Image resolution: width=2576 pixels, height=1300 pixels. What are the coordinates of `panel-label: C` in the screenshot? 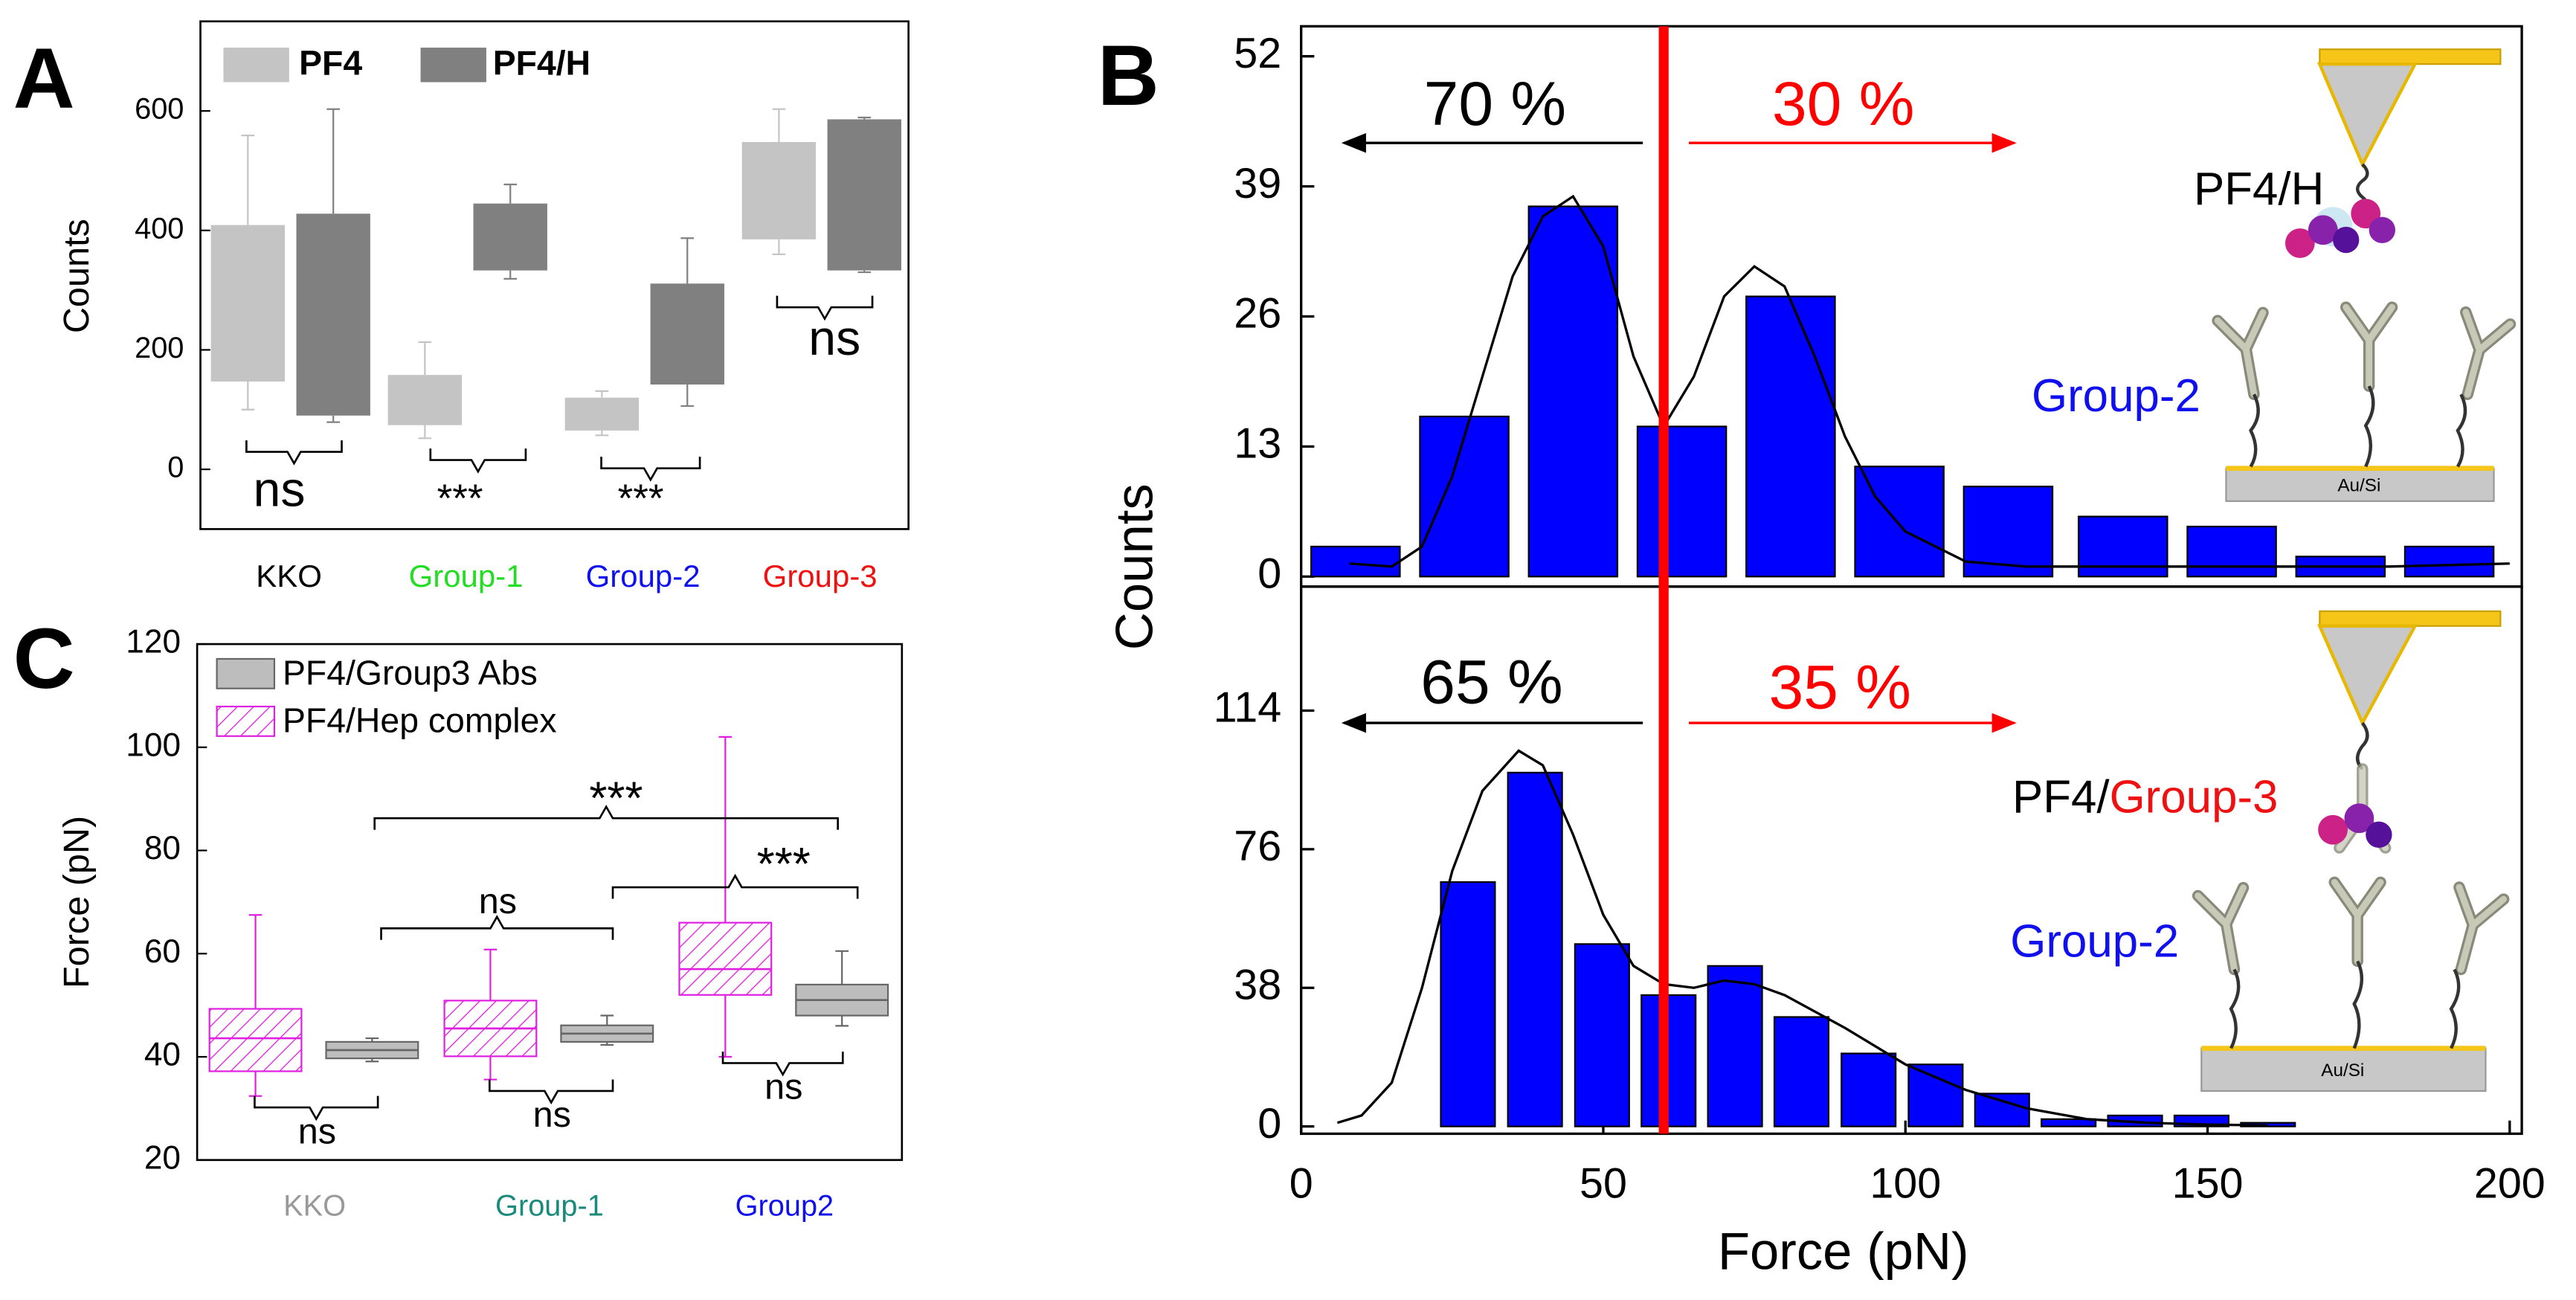 It's located at (44, 659).